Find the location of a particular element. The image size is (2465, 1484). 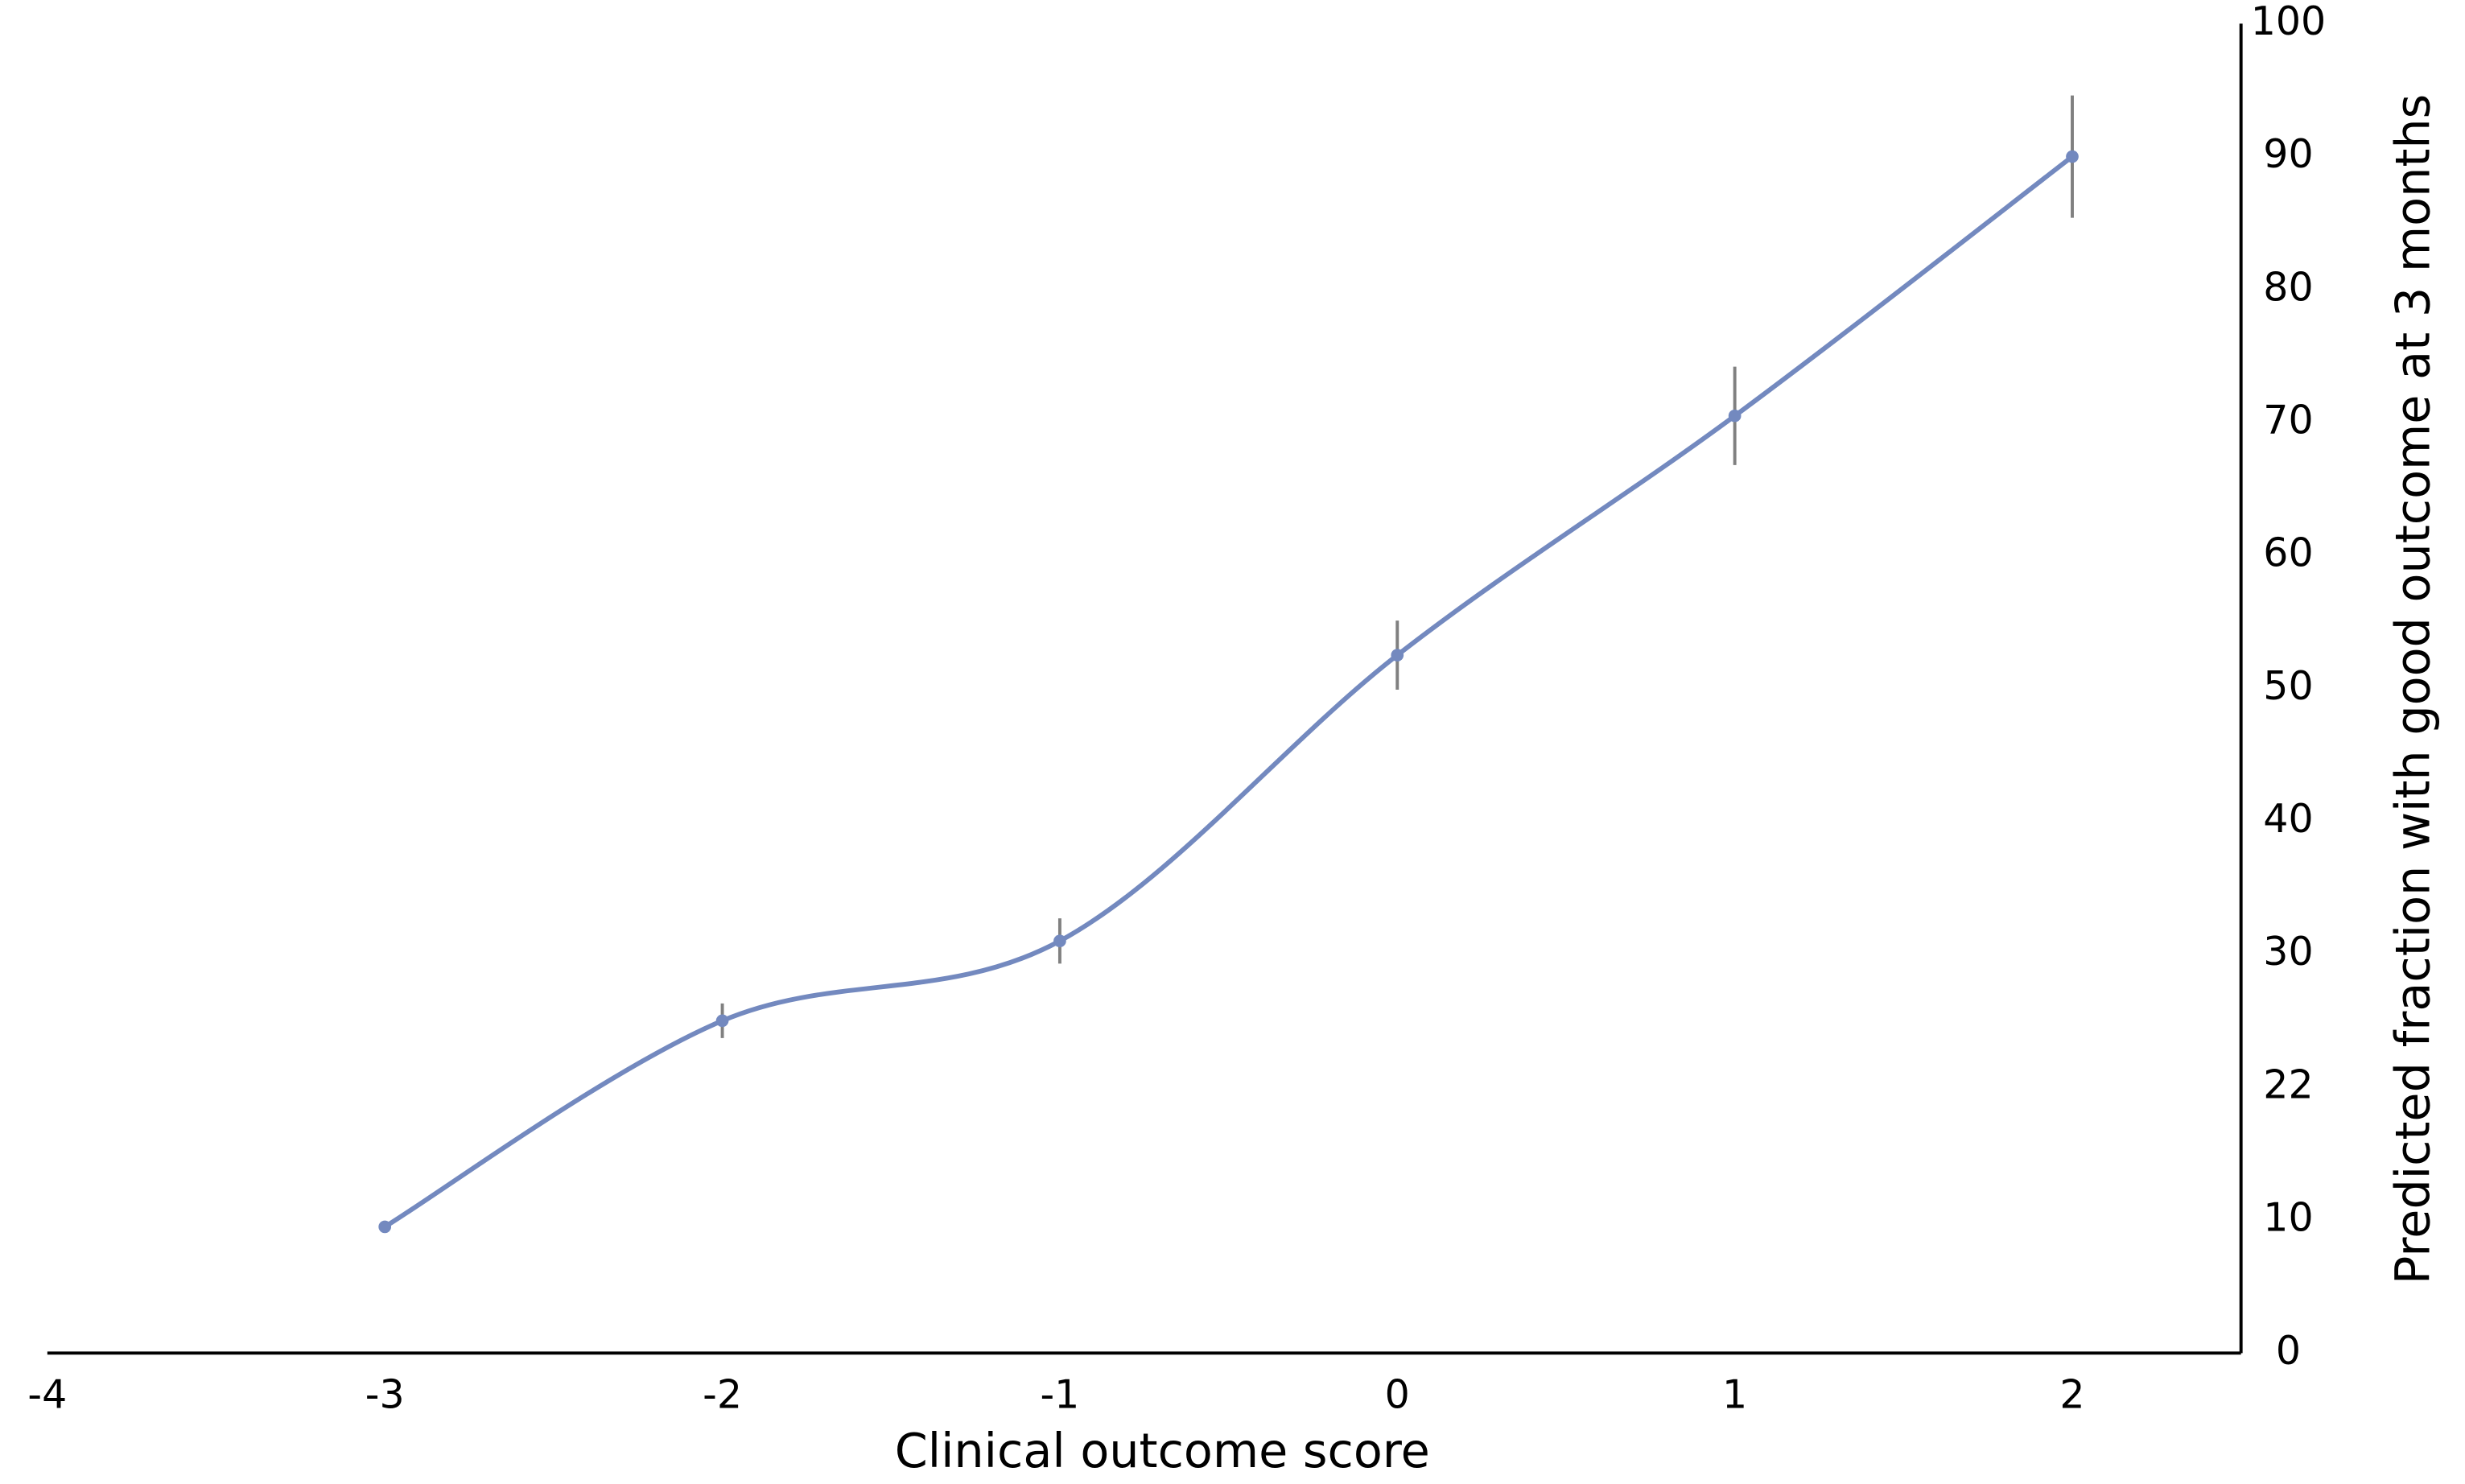

x-axis-title: Clinical outcome score is located at coordinates (1163, 1450).